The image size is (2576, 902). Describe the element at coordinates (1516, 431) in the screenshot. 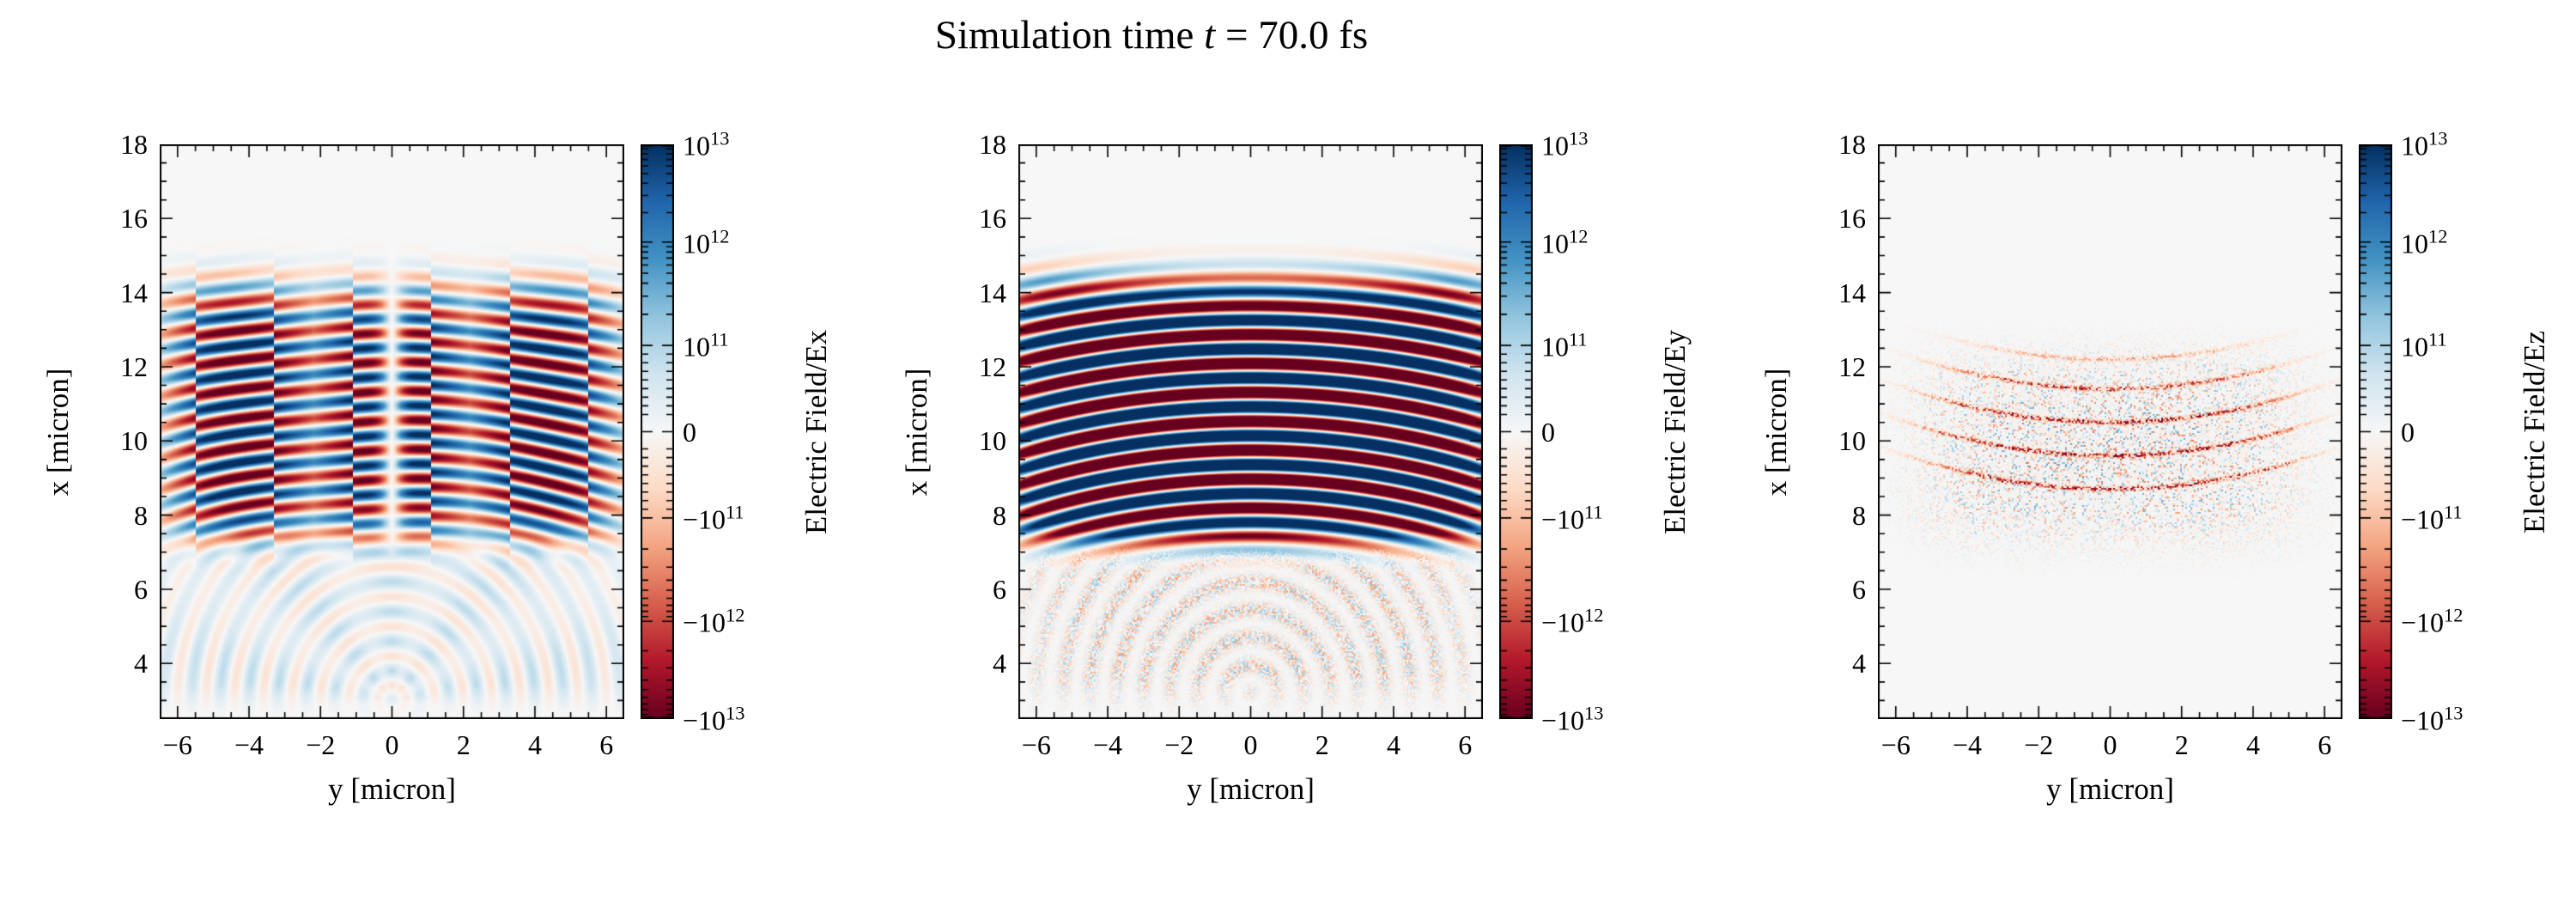

I see `colorbar-canvas-ey` at that location.